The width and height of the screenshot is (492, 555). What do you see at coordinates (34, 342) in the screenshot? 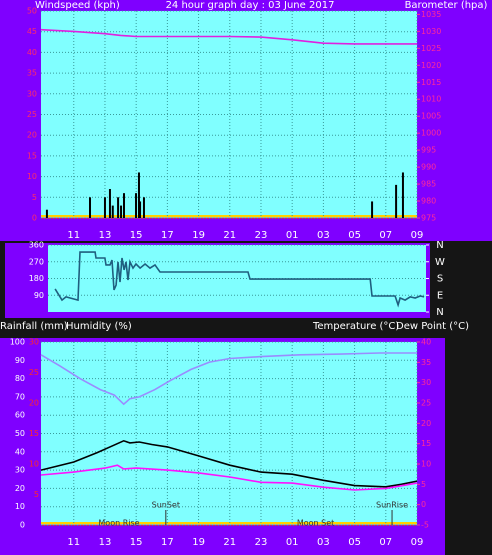
I see `y3-tick-label: 30` at bounding box center [34, 342].